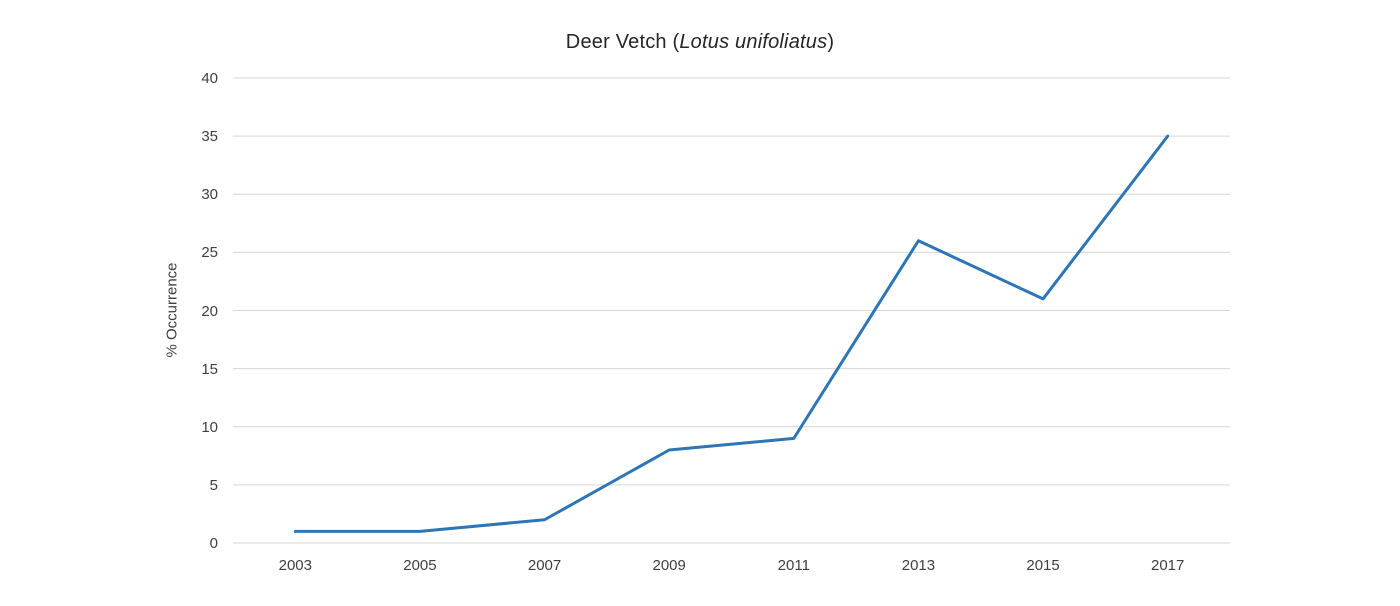 Image resolution: width=1400 pixels, height=606 pixels. What do you see at coordinates (831, 42) in the screenshot?
I see `chart-title-suffix: )` at bounding box center [831, 42].